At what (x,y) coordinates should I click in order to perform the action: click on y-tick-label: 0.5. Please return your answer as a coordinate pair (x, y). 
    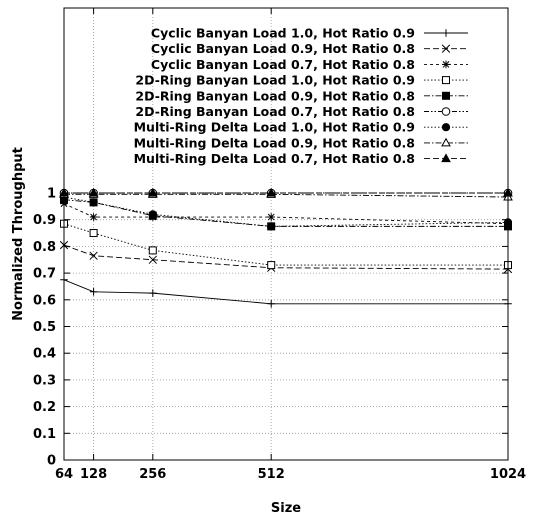
    Looking at the image, I should click on (44, 327).